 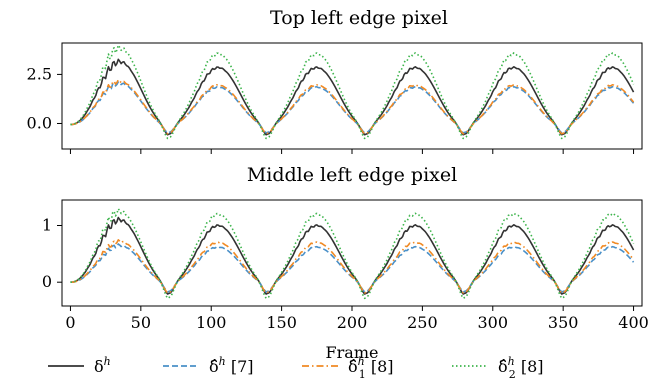 What do you see at coordinates (520, 368) in the screenshot?
I see `legend-label: δ̂h 2 [8]` at bounding box center [520, 368].